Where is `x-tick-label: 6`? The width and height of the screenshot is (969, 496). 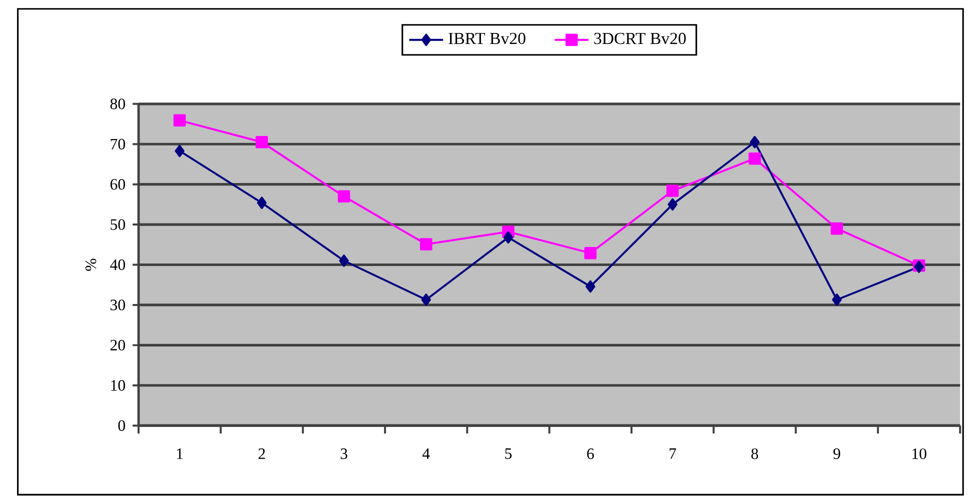
x-tick-label: 6 is located at coordinates (590, 454).